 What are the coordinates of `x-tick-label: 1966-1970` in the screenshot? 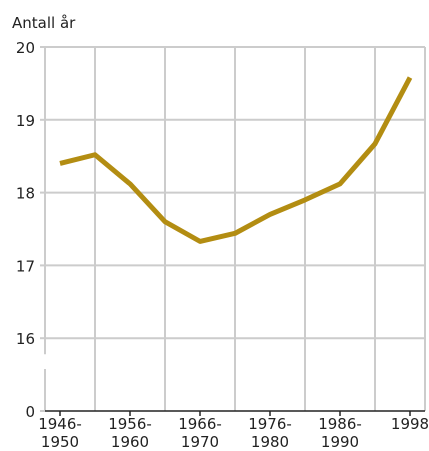 It's located at (200, 433).